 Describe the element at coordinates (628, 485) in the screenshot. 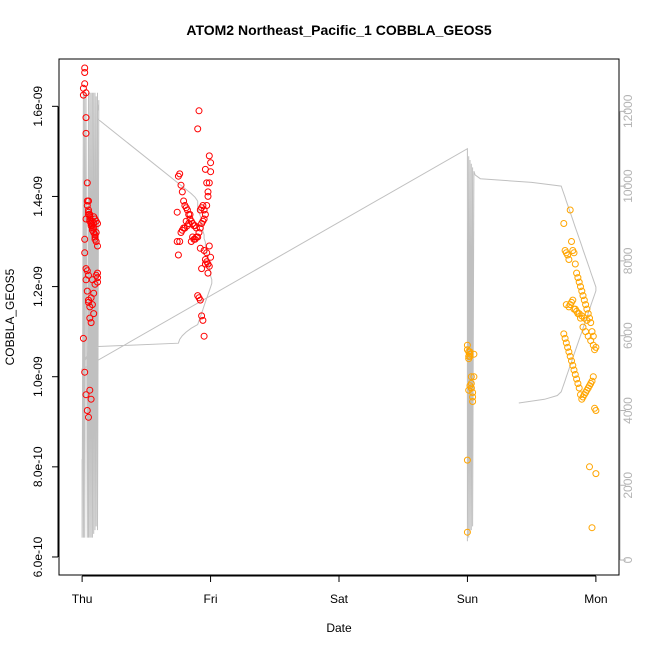

I see `y2-tick-label: 2000` at that location.